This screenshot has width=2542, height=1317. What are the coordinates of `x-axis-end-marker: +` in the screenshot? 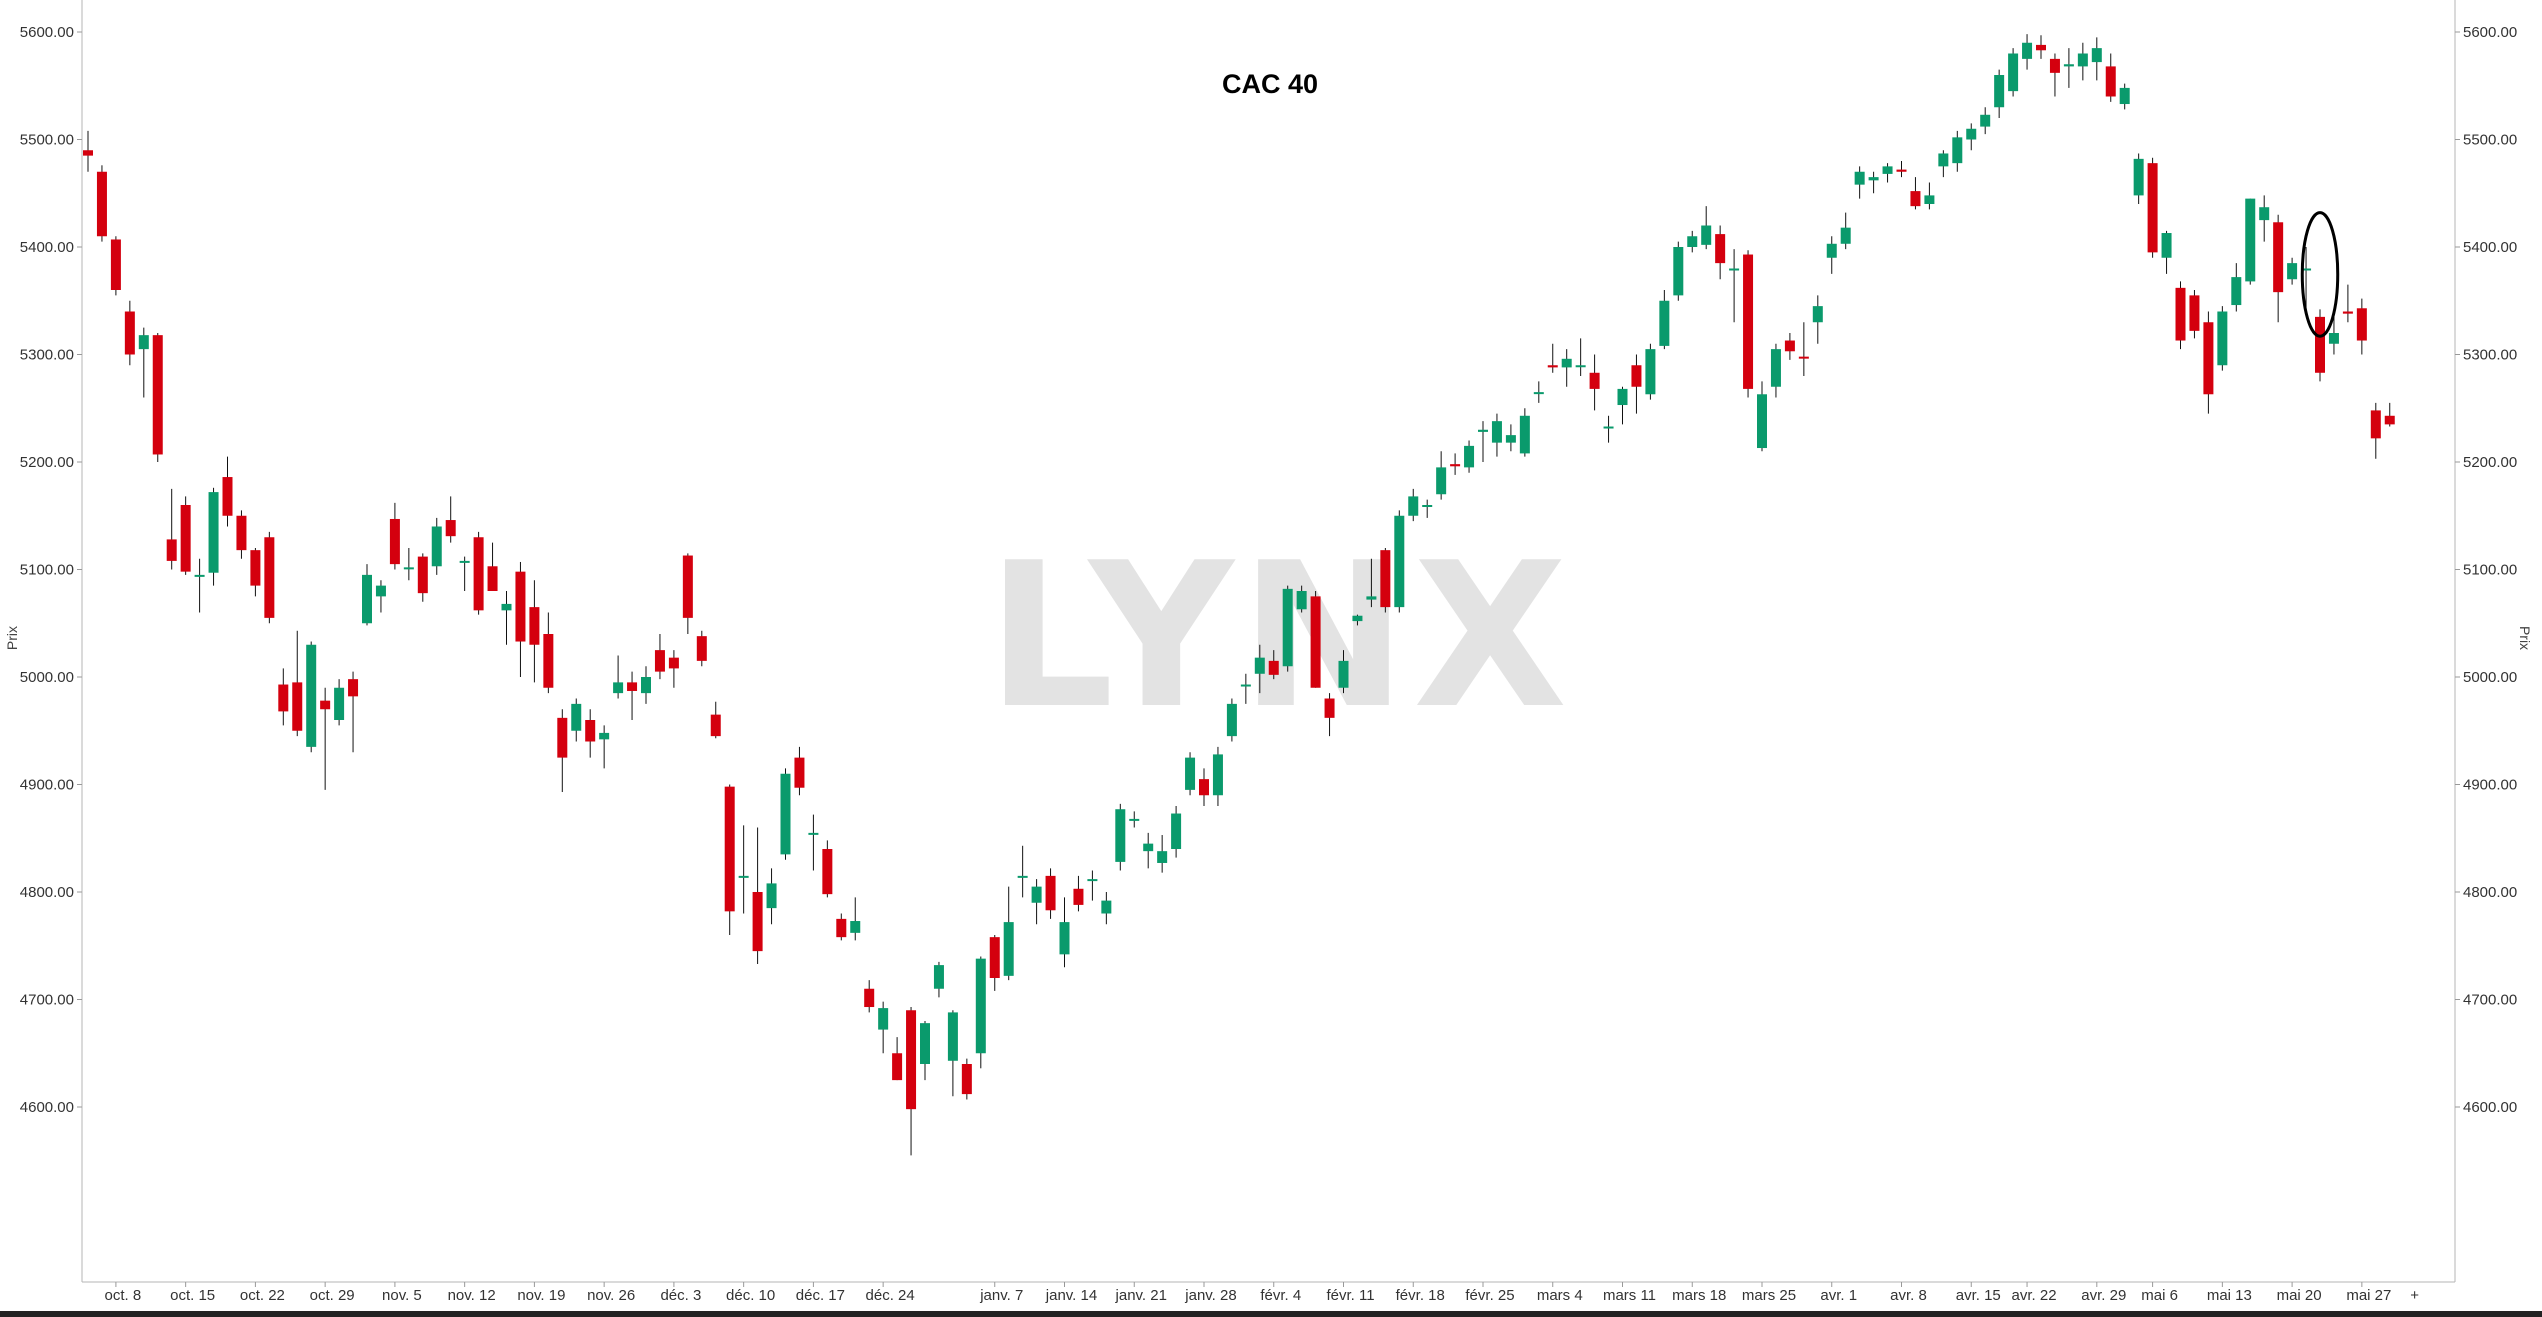 It's located at (2414, 1295).